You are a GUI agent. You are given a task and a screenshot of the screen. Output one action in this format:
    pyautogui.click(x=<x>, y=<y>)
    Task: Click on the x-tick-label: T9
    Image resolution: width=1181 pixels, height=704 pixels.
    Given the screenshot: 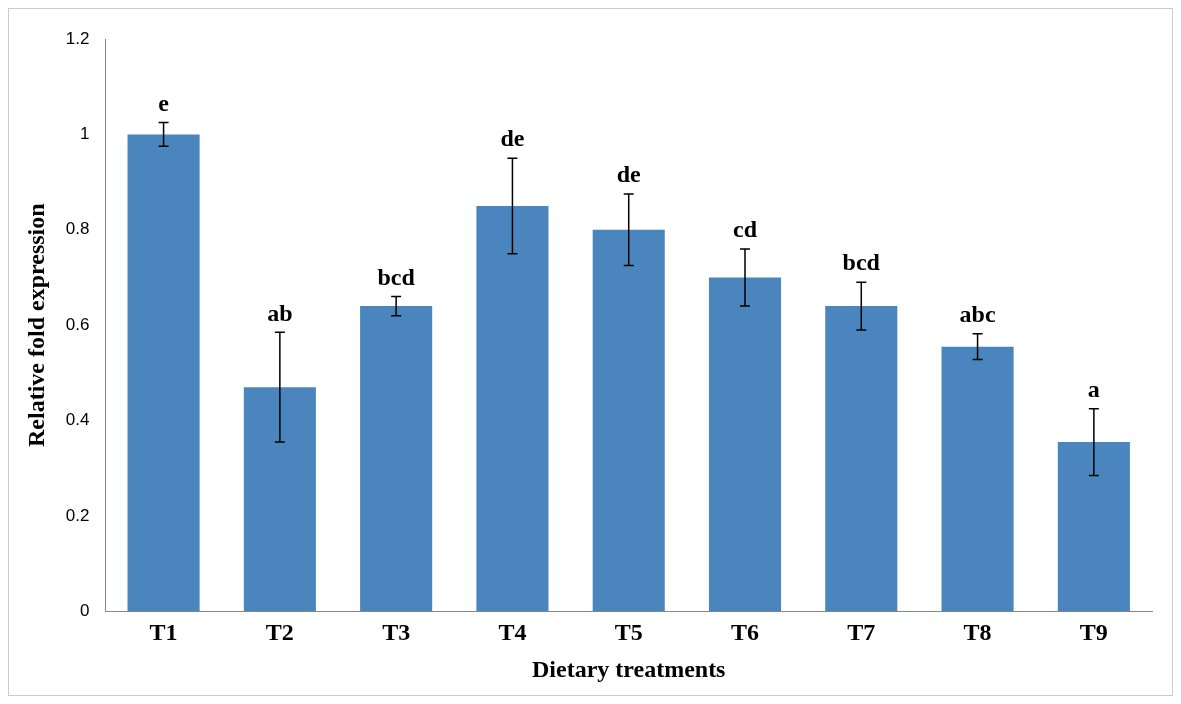 What is the action you would take?
    pyautogui.click(x=1093, y=632)
    